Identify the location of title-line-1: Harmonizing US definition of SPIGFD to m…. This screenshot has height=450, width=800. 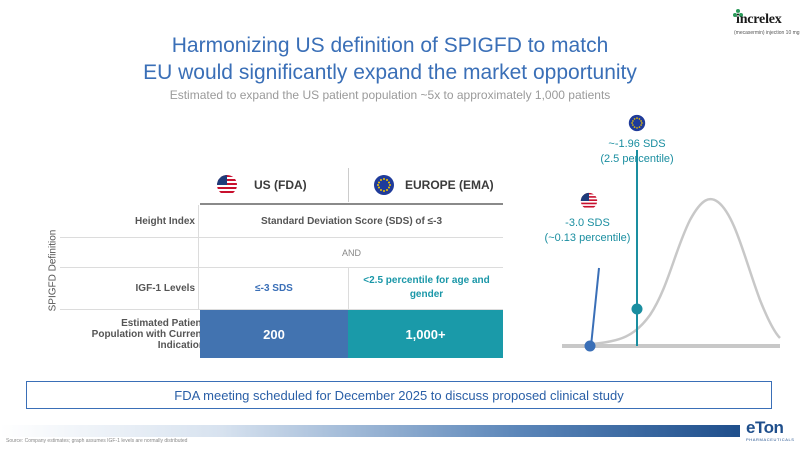
(390, 45).